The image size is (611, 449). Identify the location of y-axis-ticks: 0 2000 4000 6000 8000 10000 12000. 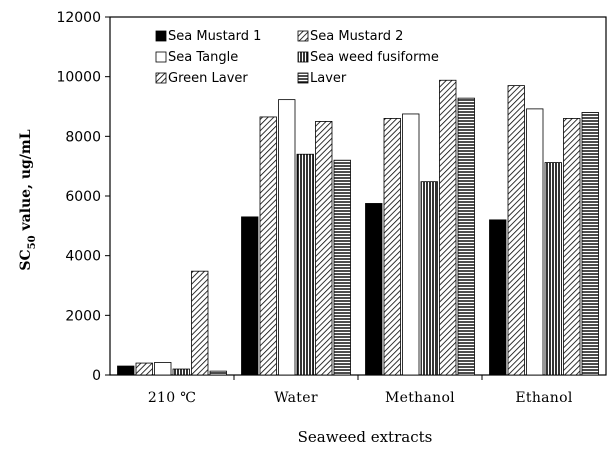
(83, 197).